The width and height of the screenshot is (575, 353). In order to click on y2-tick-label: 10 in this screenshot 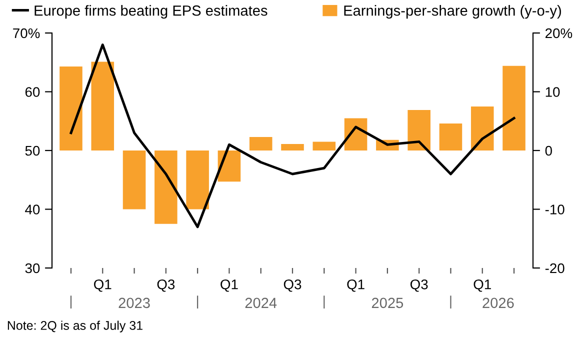, I will do `click(553, 92)`.